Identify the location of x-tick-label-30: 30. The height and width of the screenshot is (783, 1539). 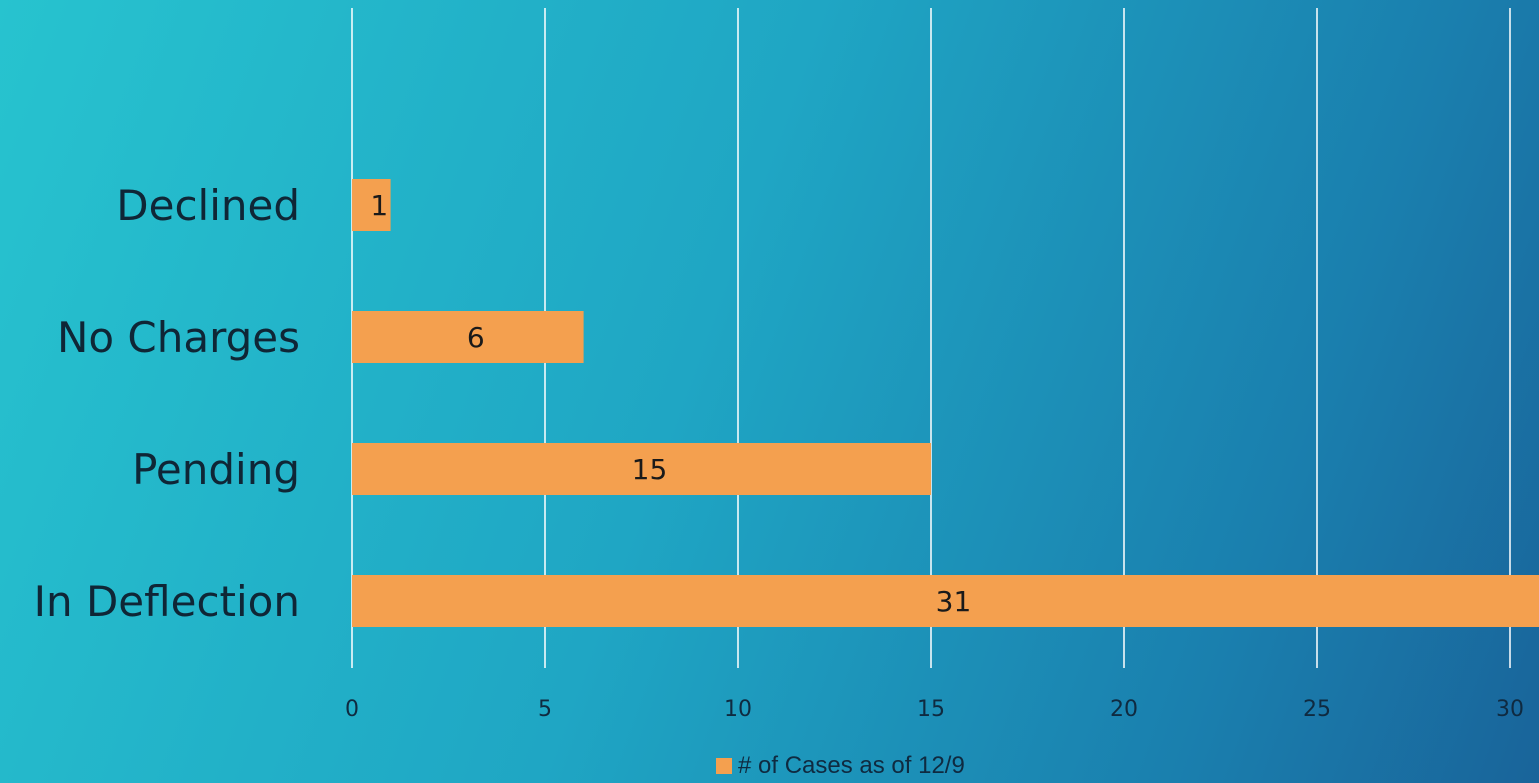
(1510, 709).